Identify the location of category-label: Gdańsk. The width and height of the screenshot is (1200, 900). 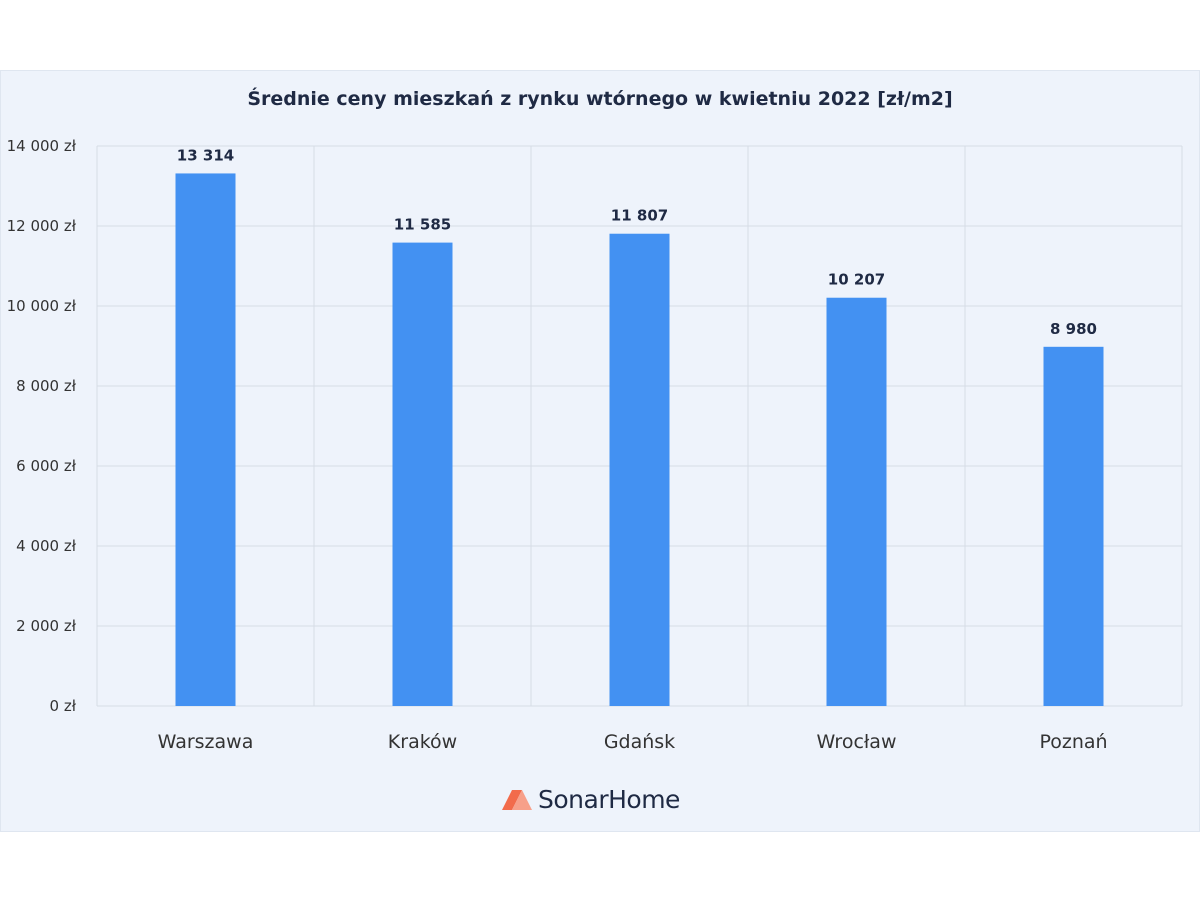
(639, 742).